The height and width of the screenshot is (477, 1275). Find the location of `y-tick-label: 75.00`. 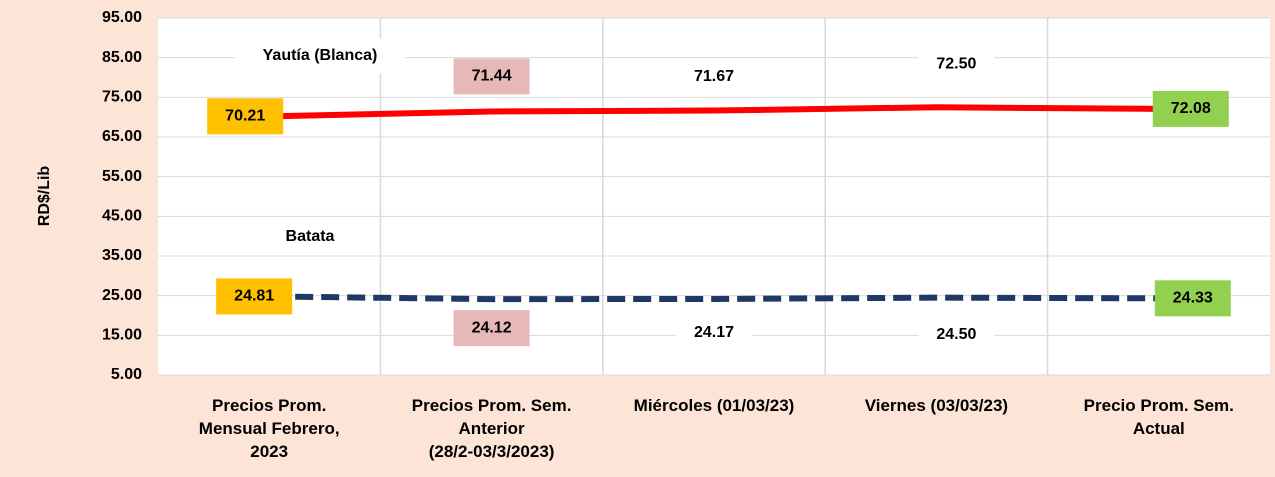

y-tick-label: 75.00 is located at coordinates (122, 97).